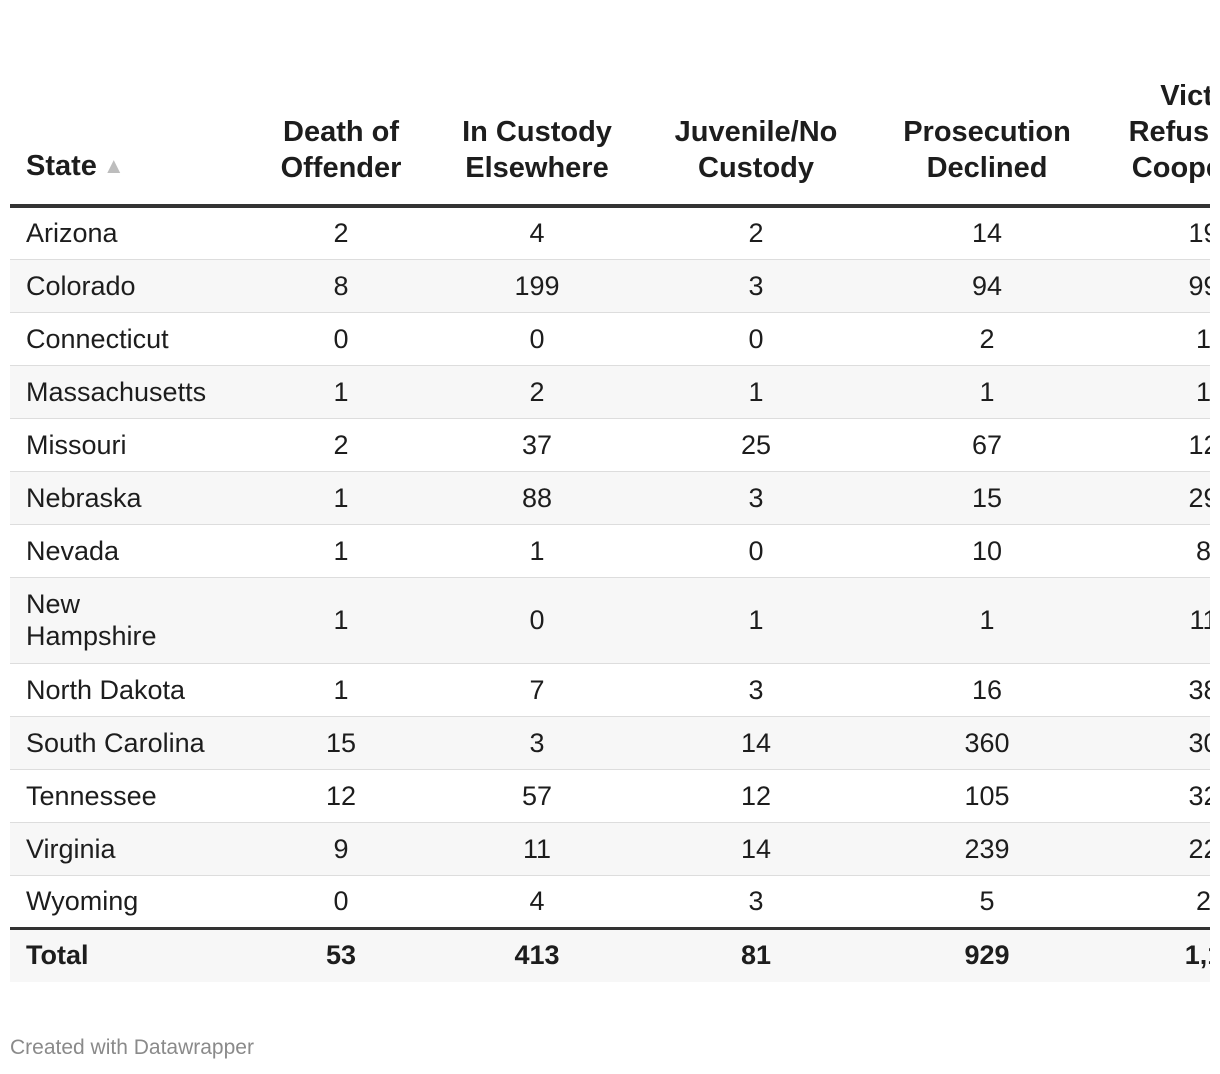 This screenshot has height=1074, width=1220. What do you see at coordinates (987, 445) in the screenshot?
I see `cell-prosecution: 67` at bounding box center [987, 445].